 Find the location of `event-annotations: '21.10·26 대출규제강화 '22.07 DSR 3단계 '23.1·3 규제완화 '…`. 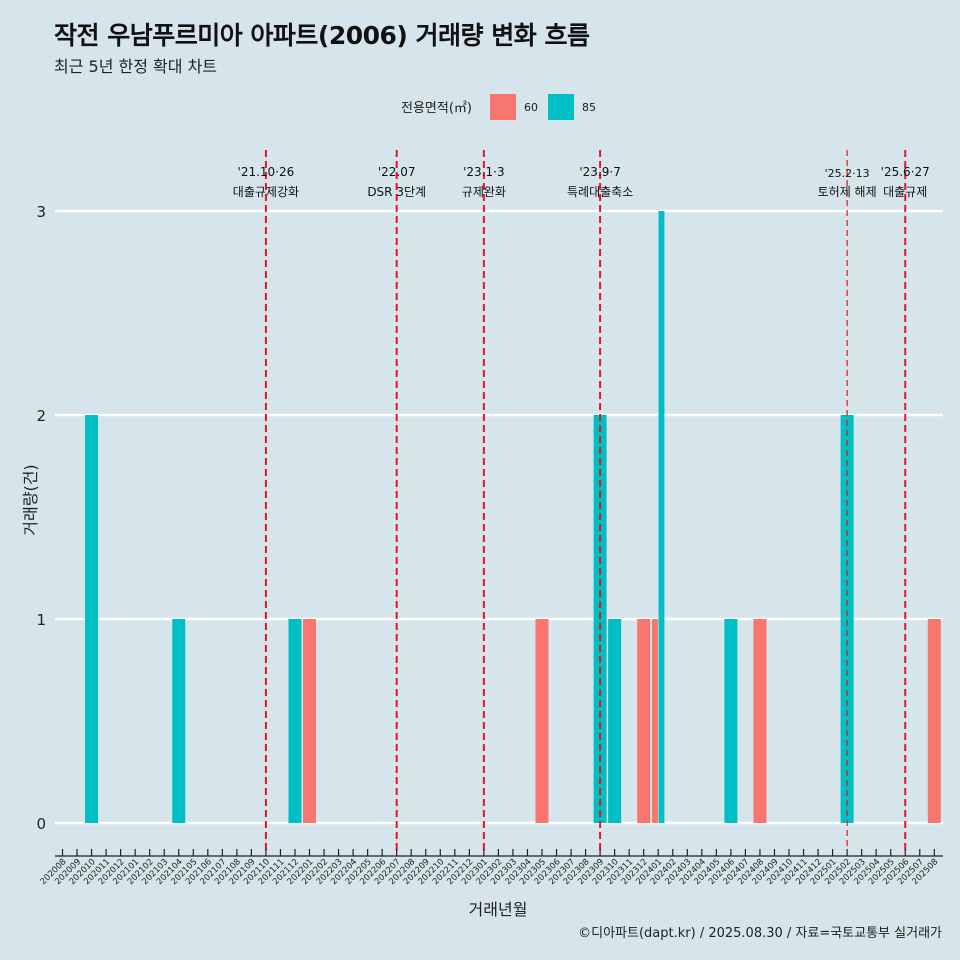

event-annotations: '21.10·26 대출규제강화 '22.07 DSR 3단계 '23.1·3 규제완화 '… is located at coordinates (581, 182).